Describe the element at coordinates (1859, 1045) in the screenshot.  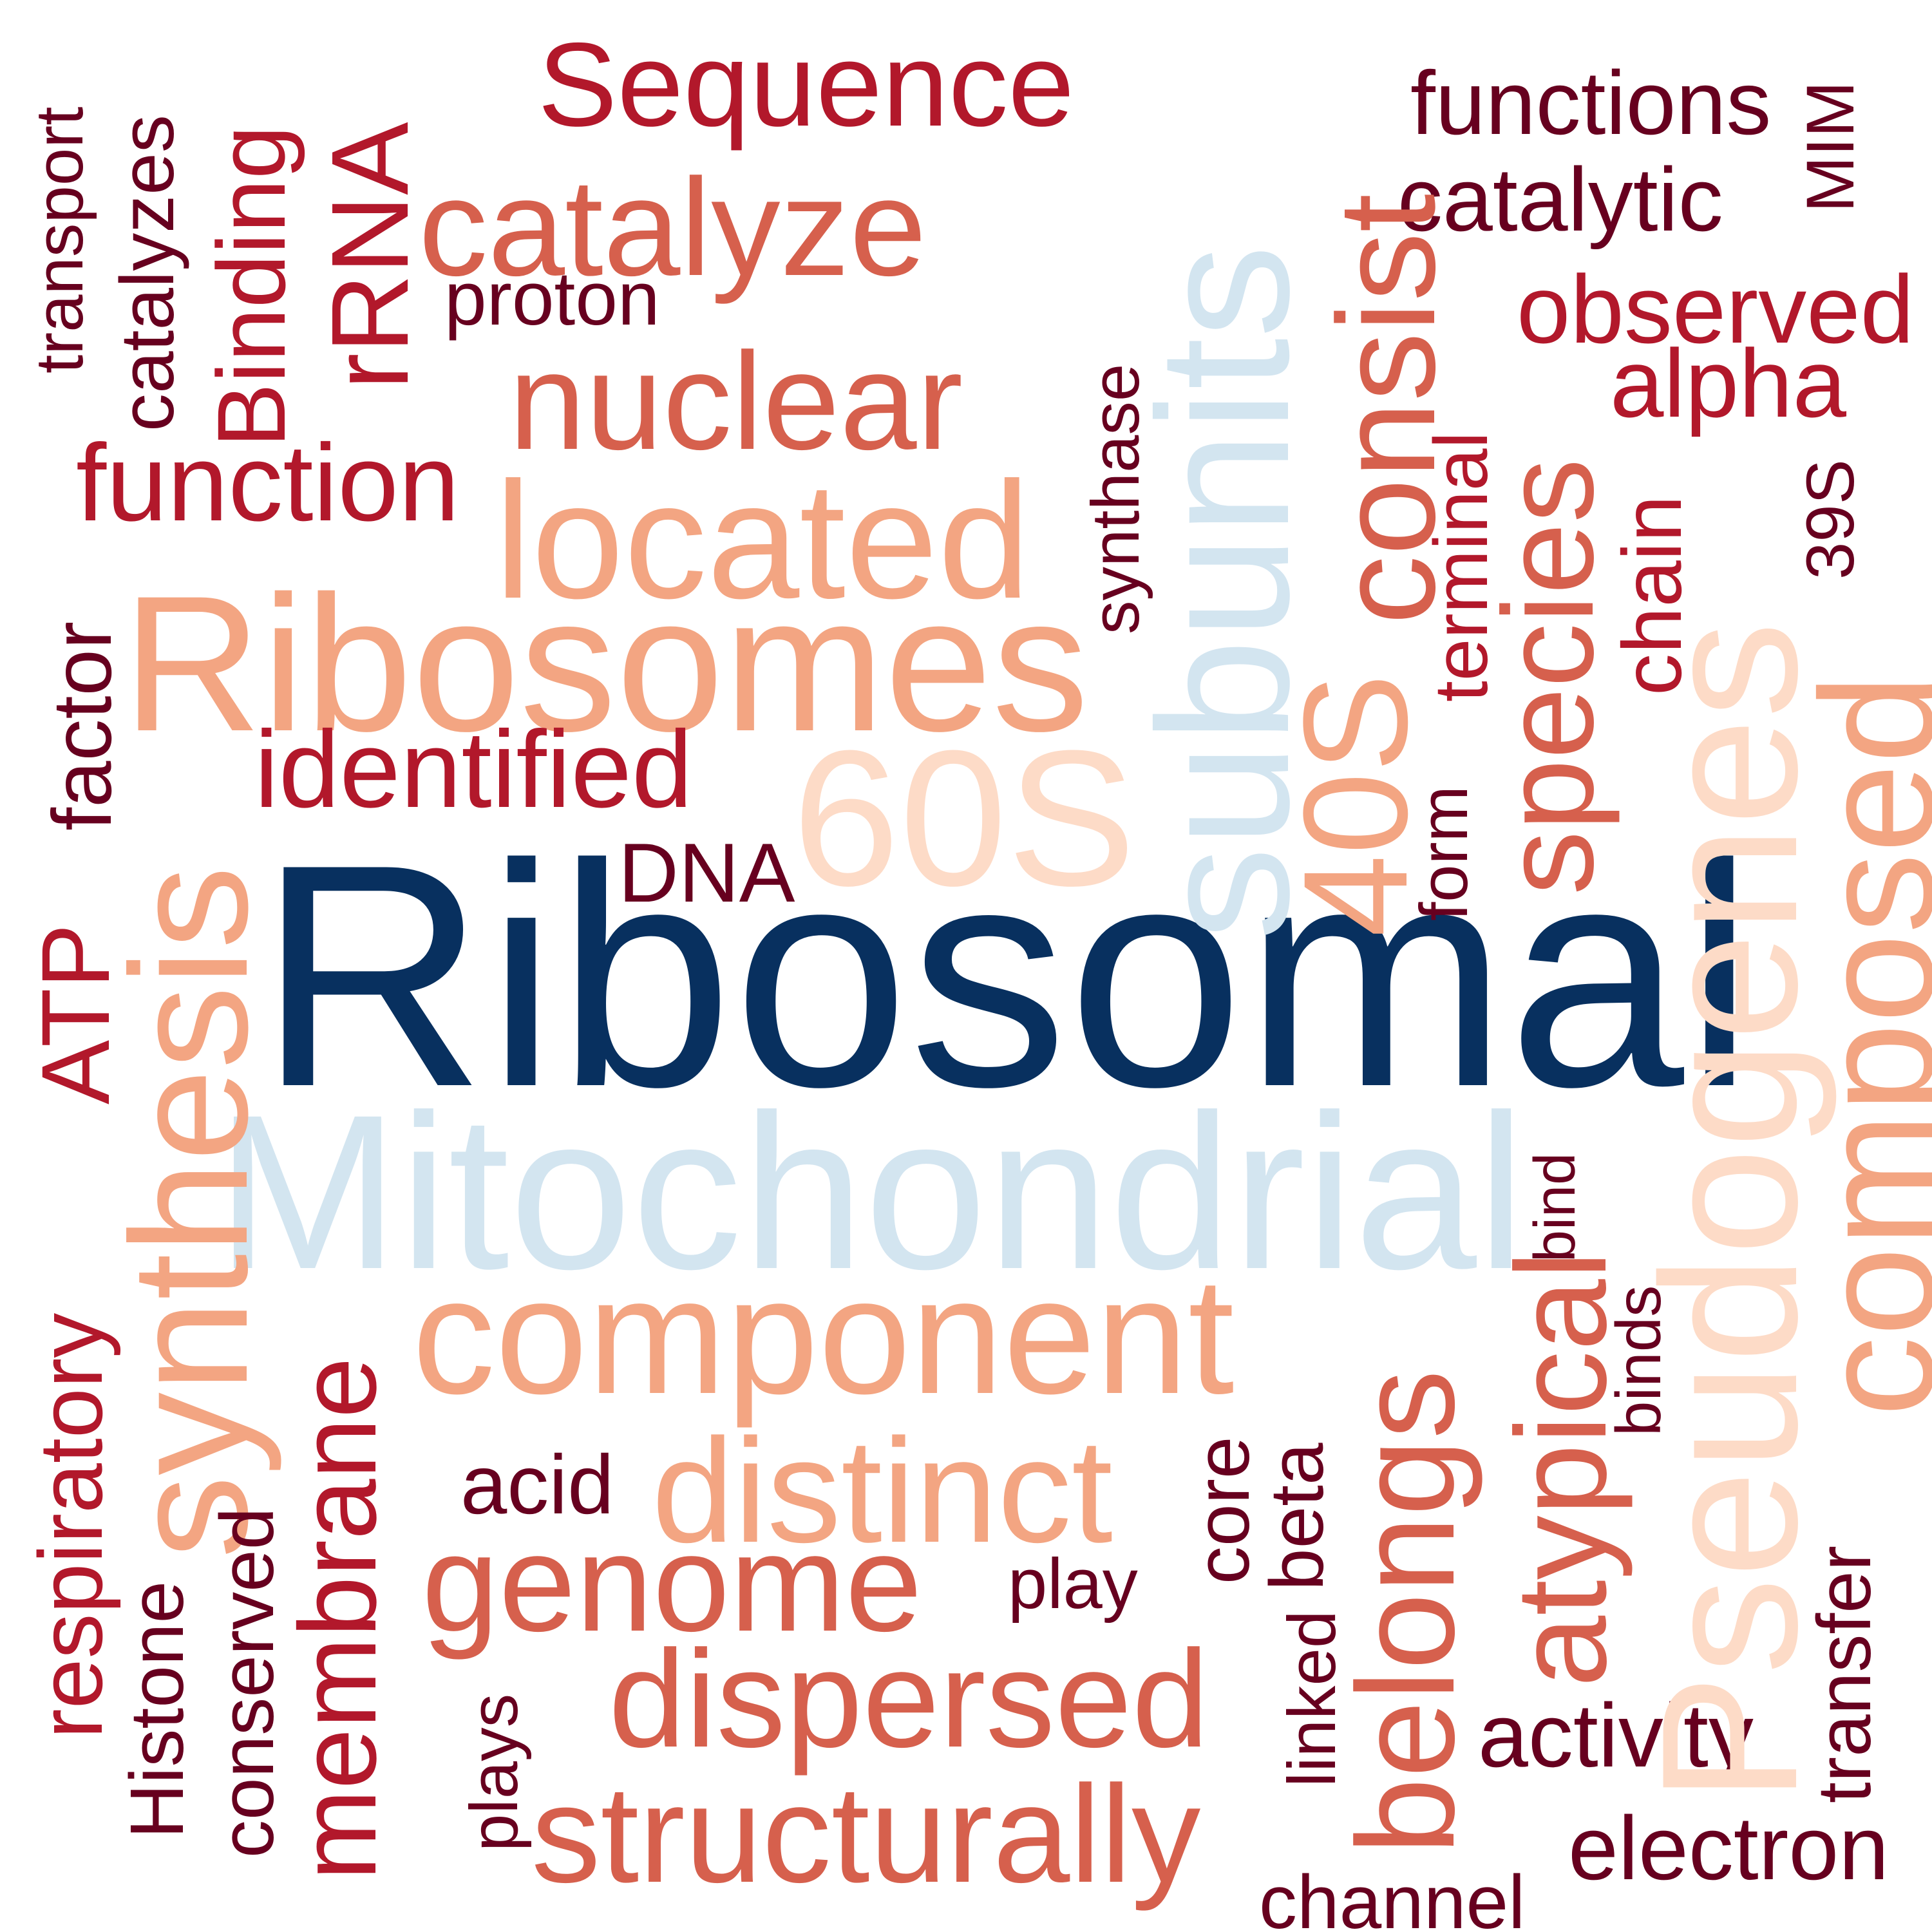
I see `word-composed: composed` at that location.